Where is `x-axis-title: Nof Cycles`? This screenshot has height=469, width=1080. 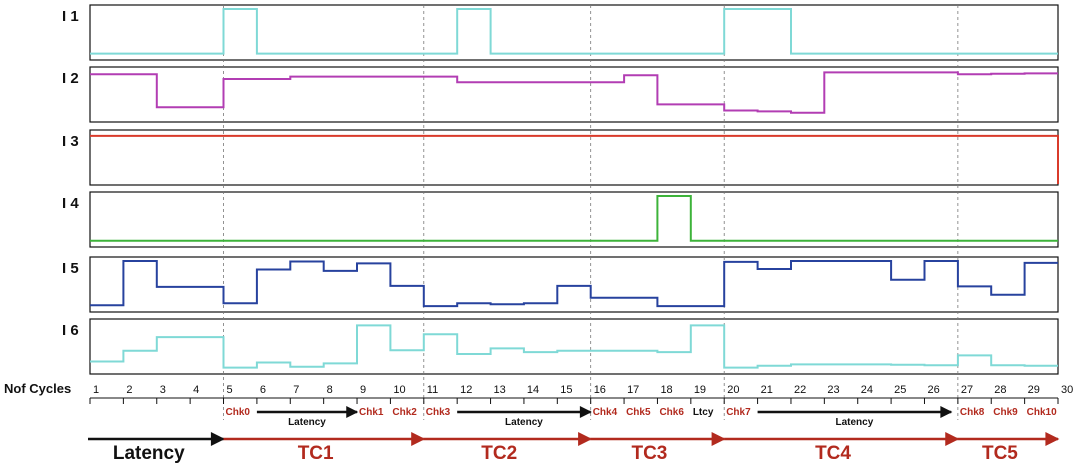 x-axis-title: Nof Cycles is located at coordinates (37, 388).